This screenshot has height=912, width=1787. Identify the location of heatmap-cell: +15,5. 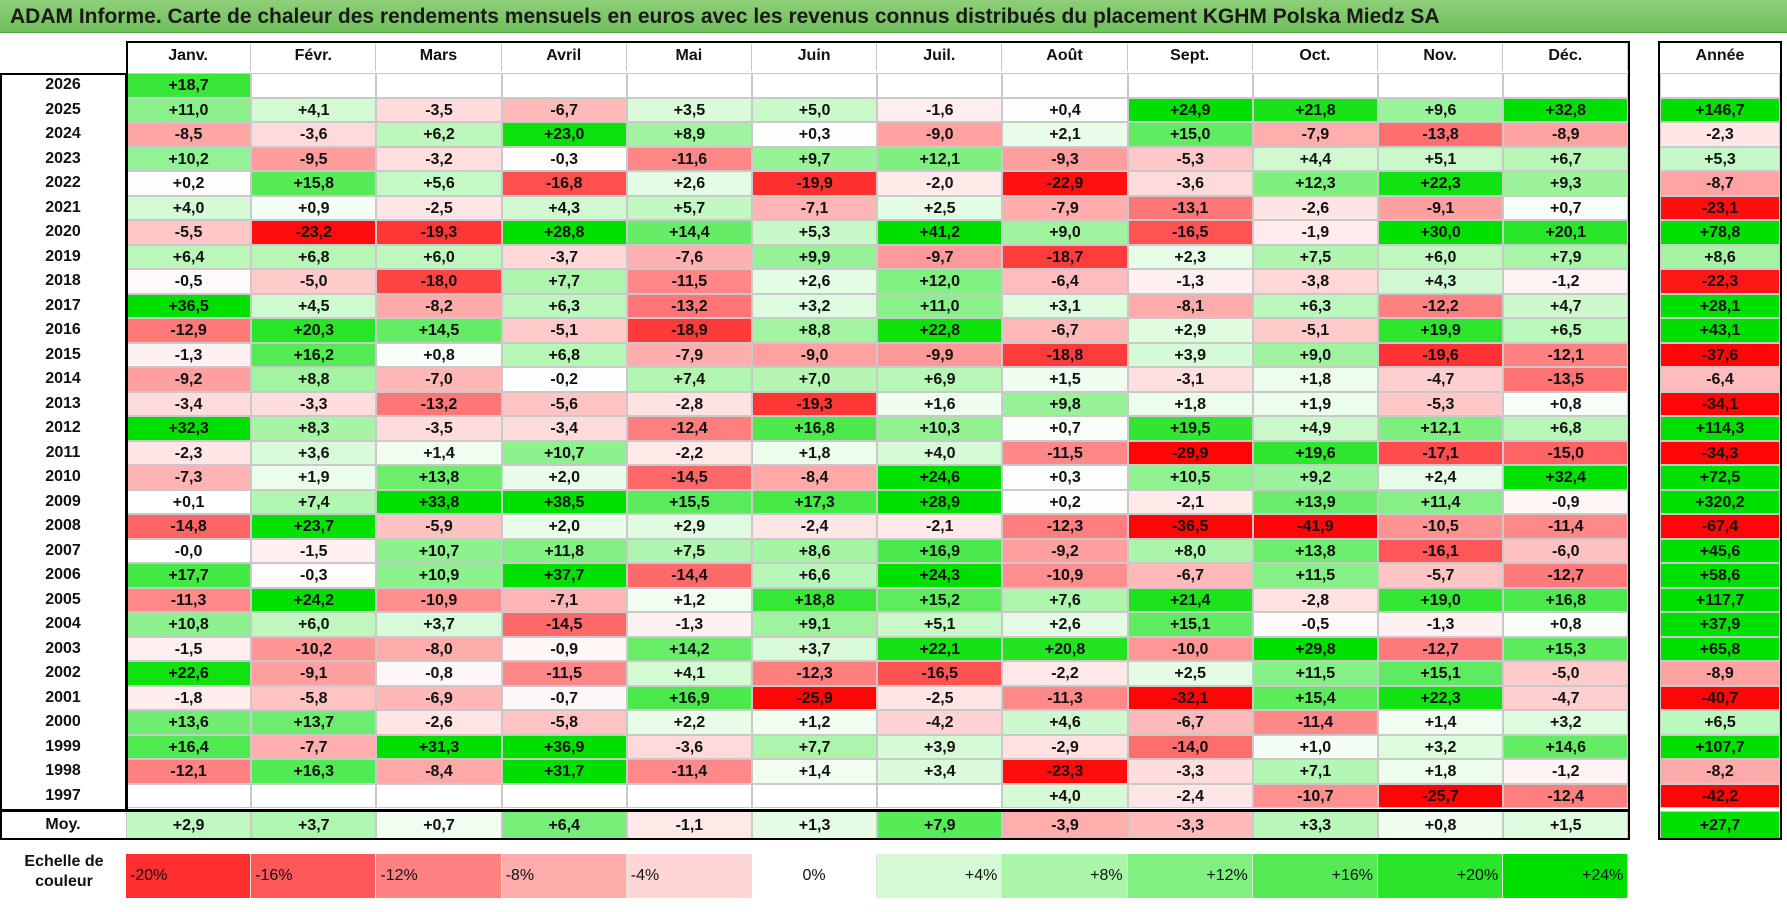
(689, 501).